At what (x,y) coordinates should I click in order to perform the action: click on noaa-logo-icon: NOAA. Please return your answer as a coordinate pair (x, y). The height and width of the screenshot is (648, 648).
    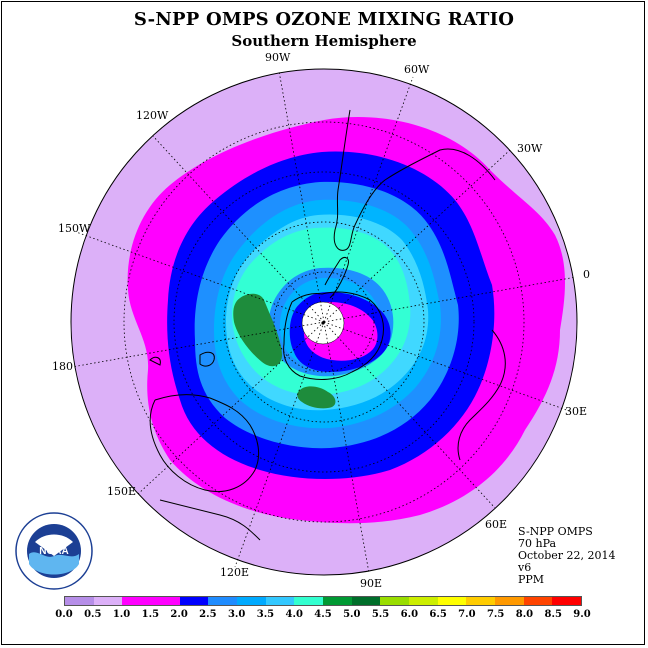
    Looking at the image, I should click on (54, 551).